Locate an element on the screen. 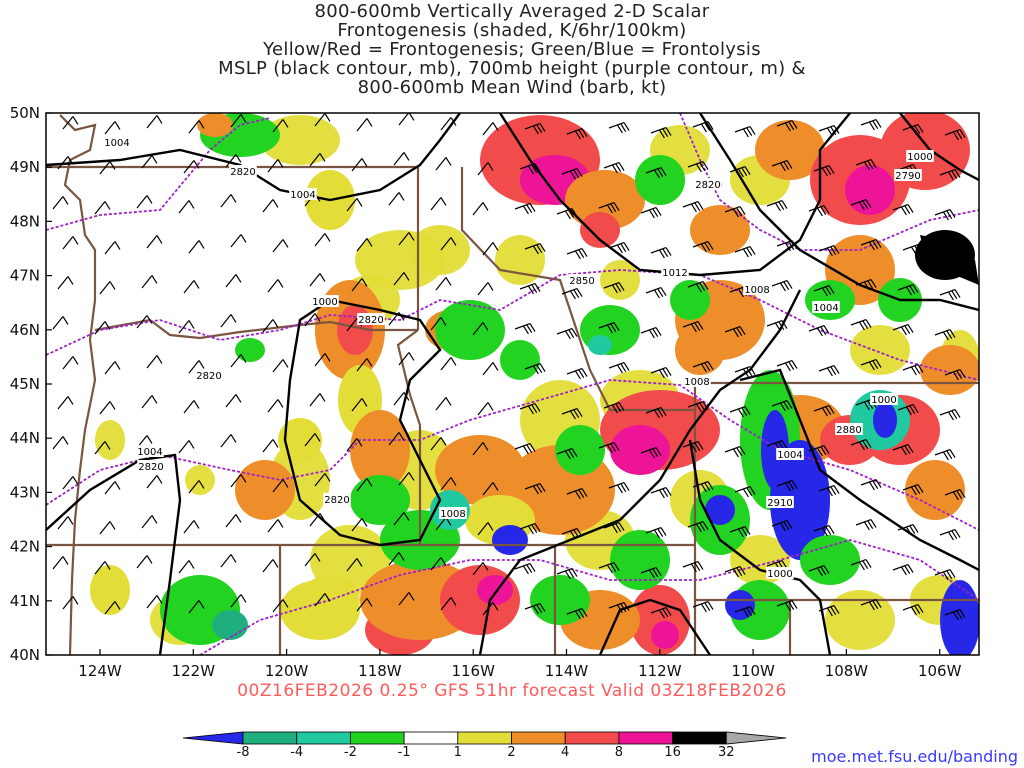 Image resolution: width=1024 pixels, height=768 pixels. lat-tick-label: 45N is located at coordinates (25, 384).